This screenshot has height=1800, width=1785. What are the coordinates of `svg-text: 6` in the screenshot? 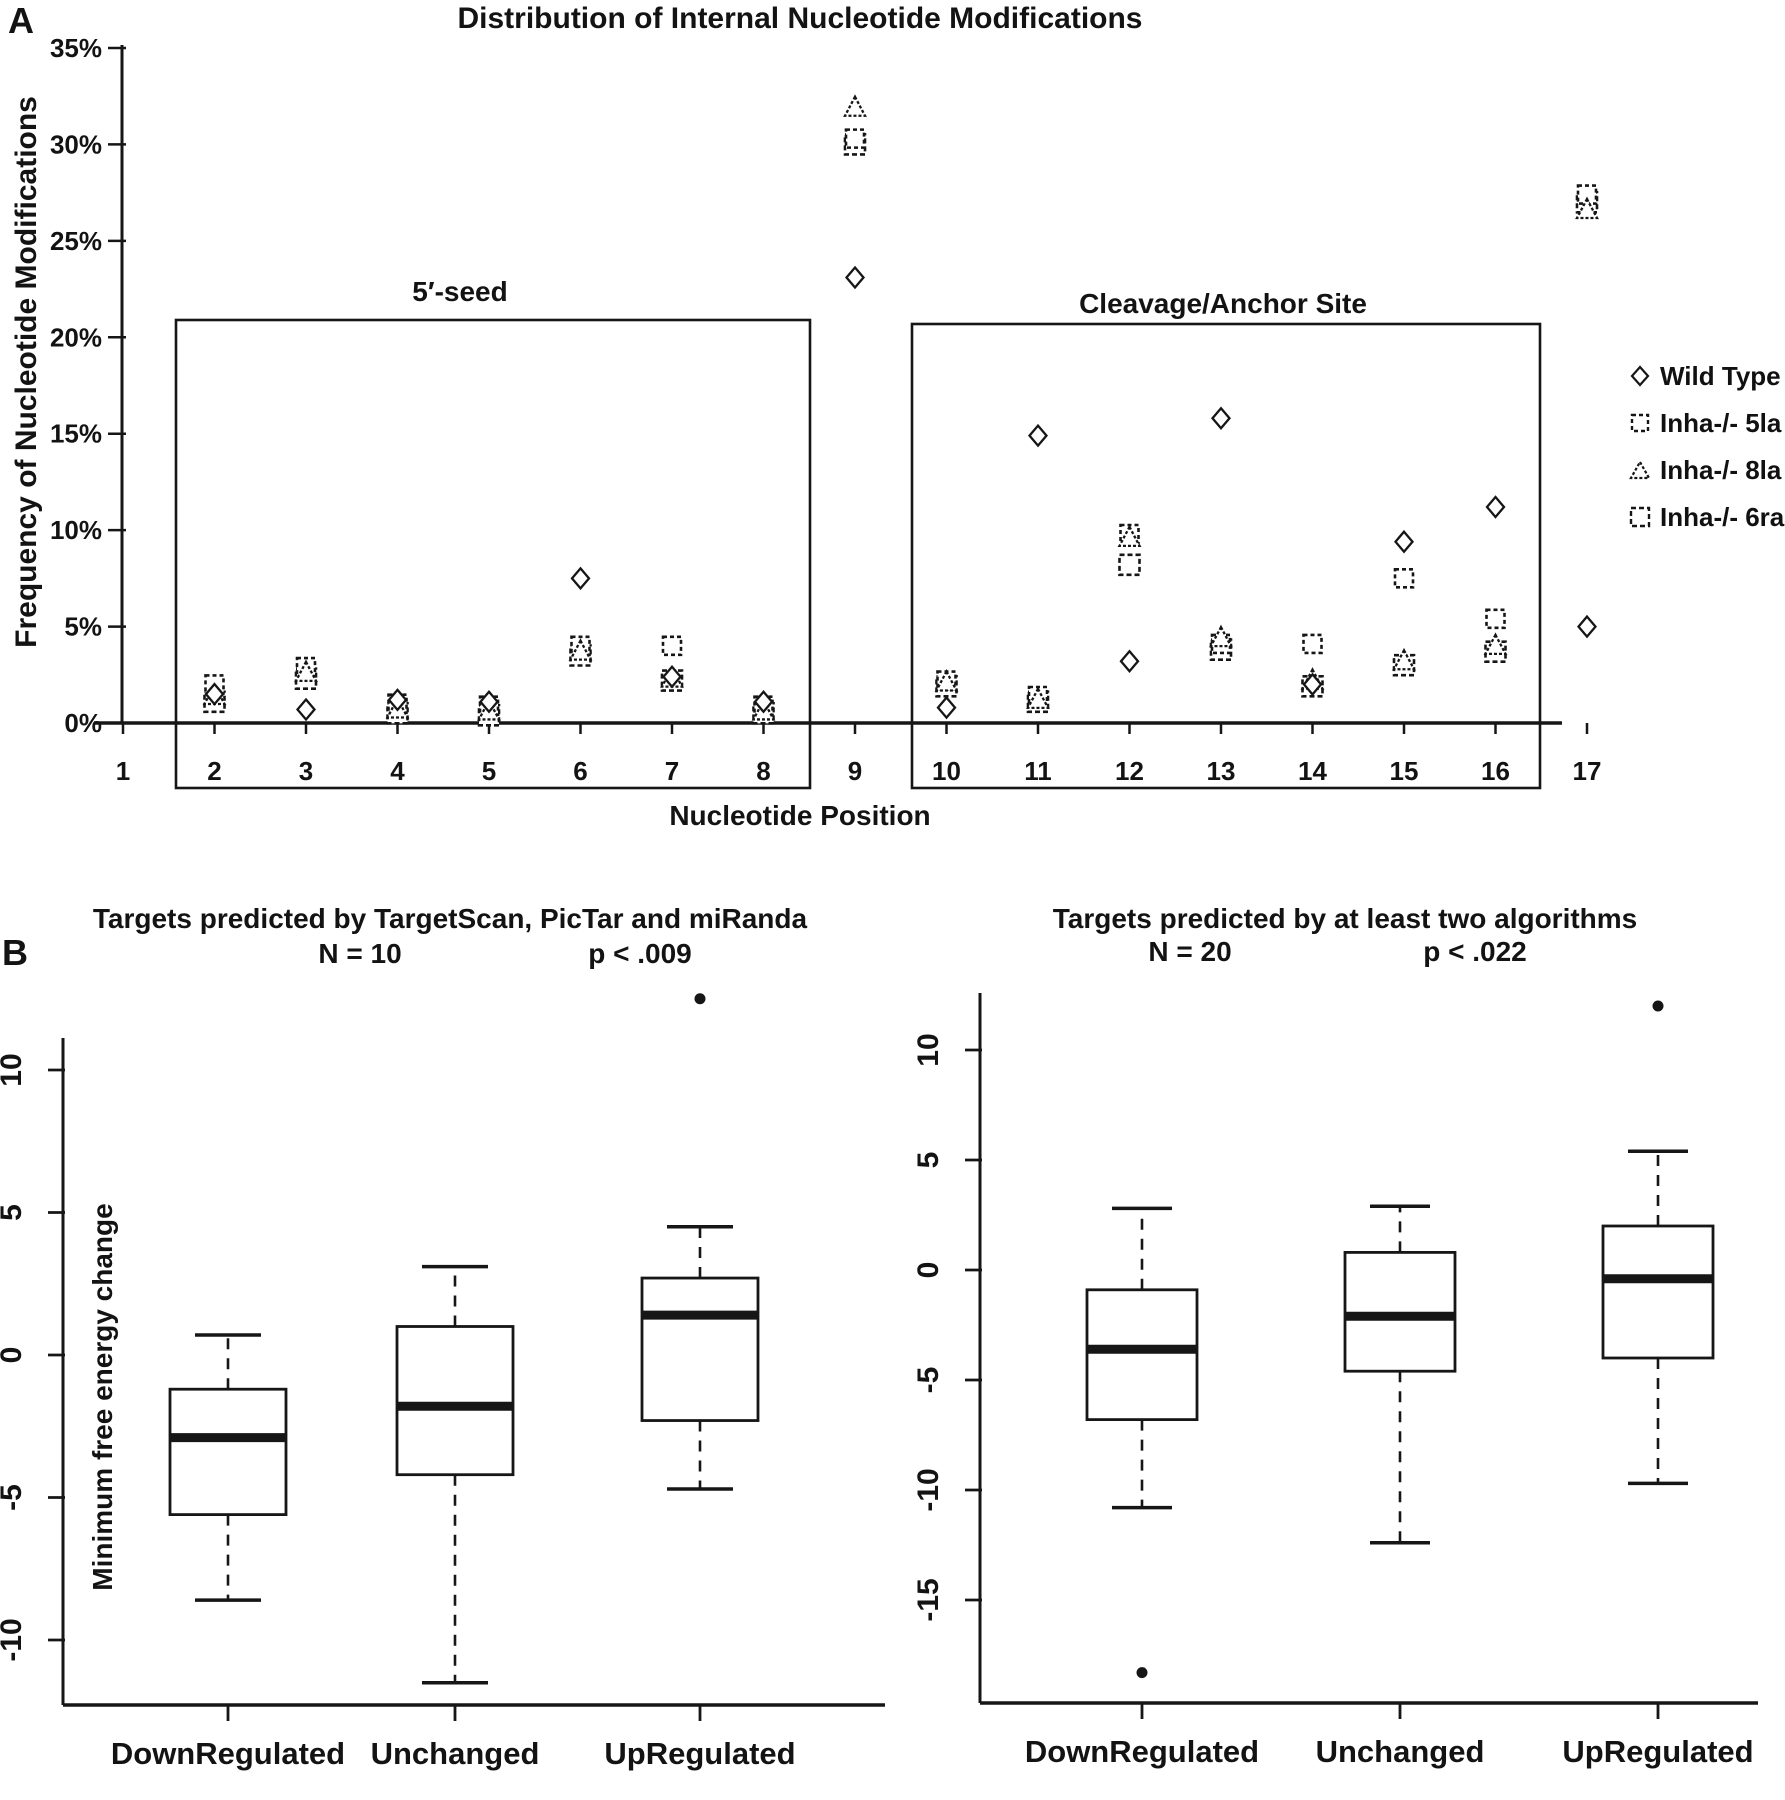 It's located at (580, 771).